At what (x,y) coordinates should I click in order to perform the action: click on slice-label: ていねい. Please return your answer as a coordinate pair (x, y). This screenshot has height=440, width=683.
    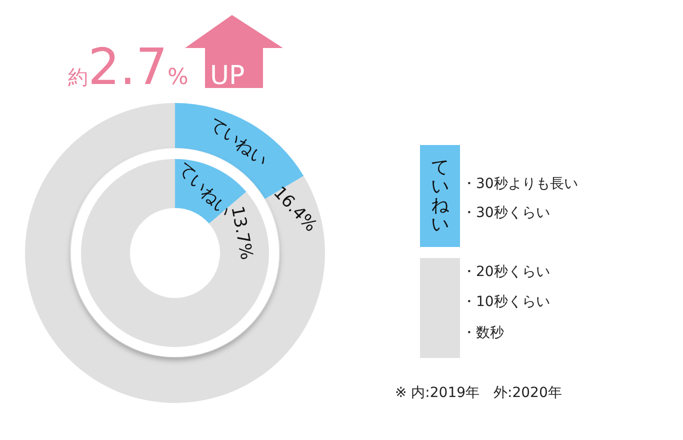
    Looking at the image, I should click on (237, 142).